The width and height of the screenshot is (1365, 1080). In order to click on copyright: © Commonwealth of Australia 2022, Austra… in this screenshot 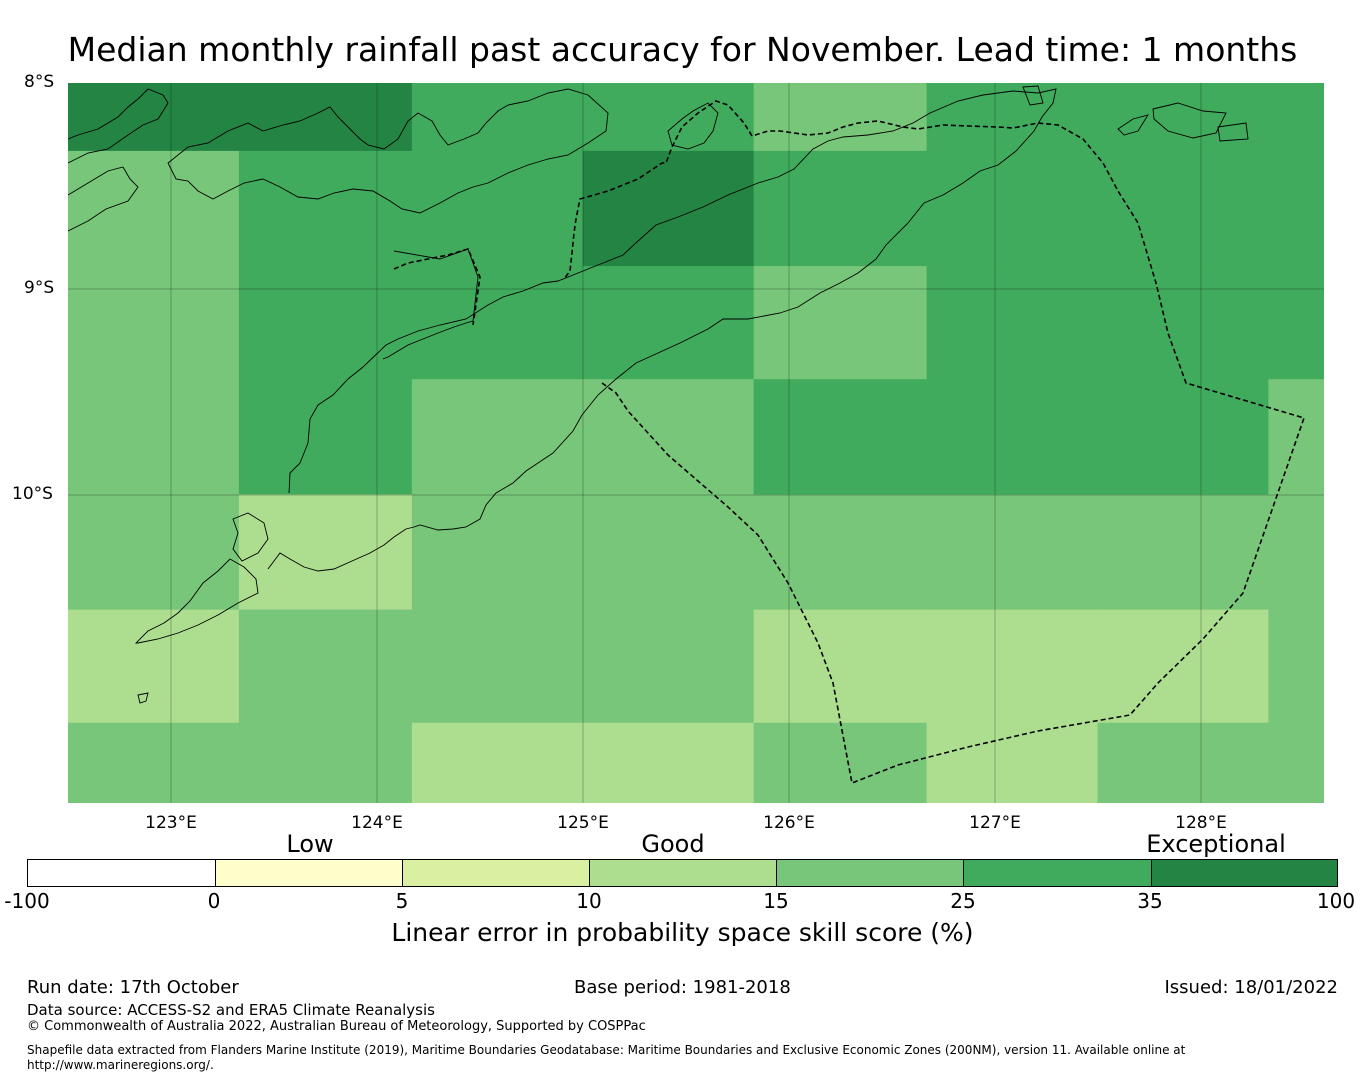, I will do `click(336, 1026)`.